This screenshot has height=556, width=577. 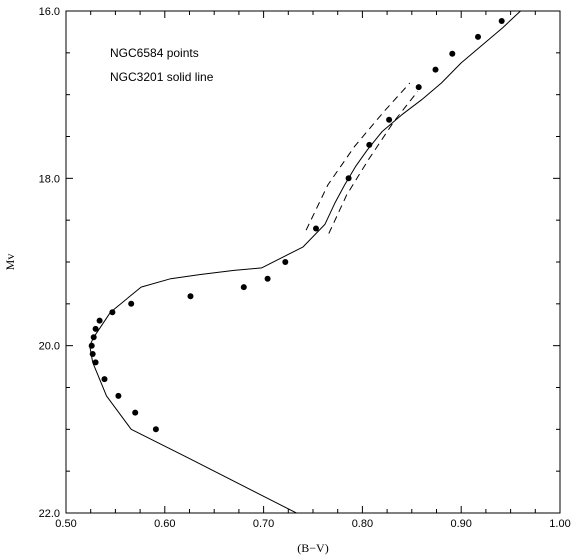 What do you see at coordinates (362, 524) in the screenshot?
I see `x-tick-label: 0.80` at bounding box center [362, 524].